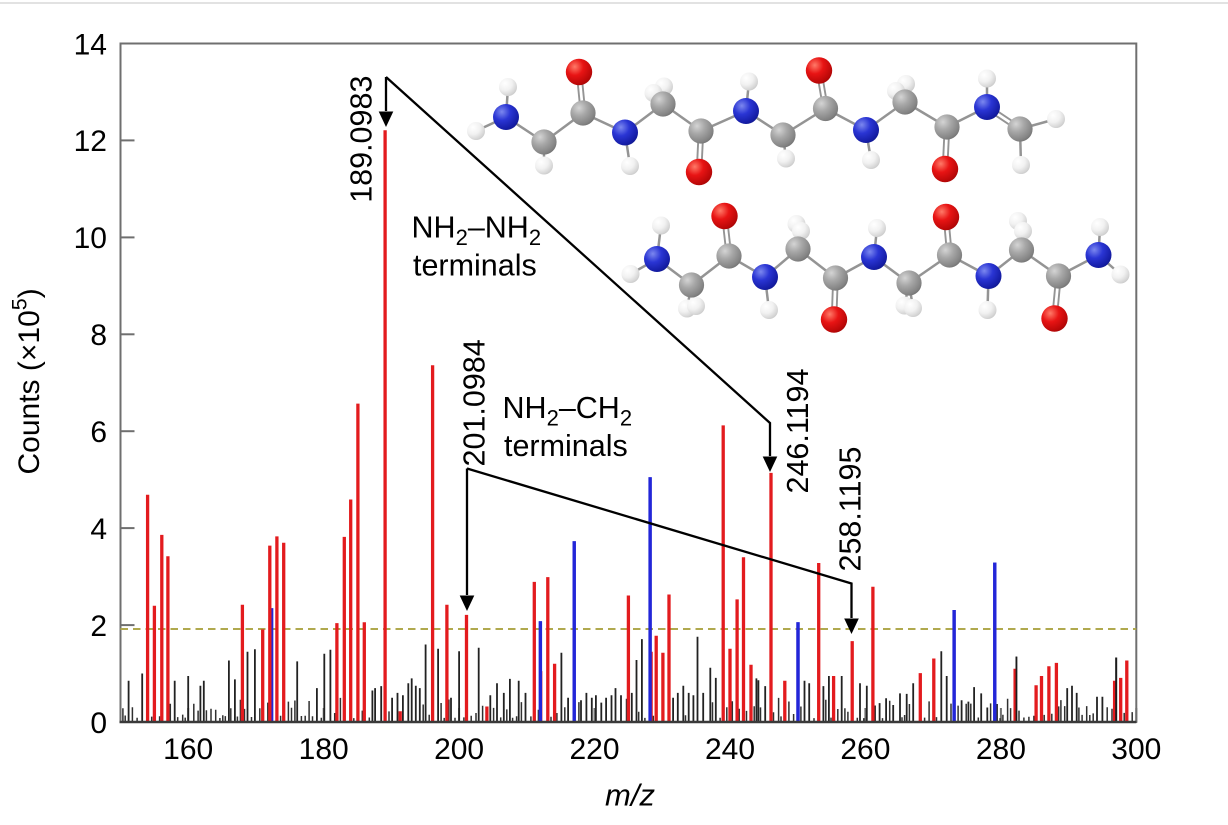 This screenshot has height=825, width=1228. Describe the element at coordinates (188, 749) in the screenshot. I see `svg-text: 160` at that location.